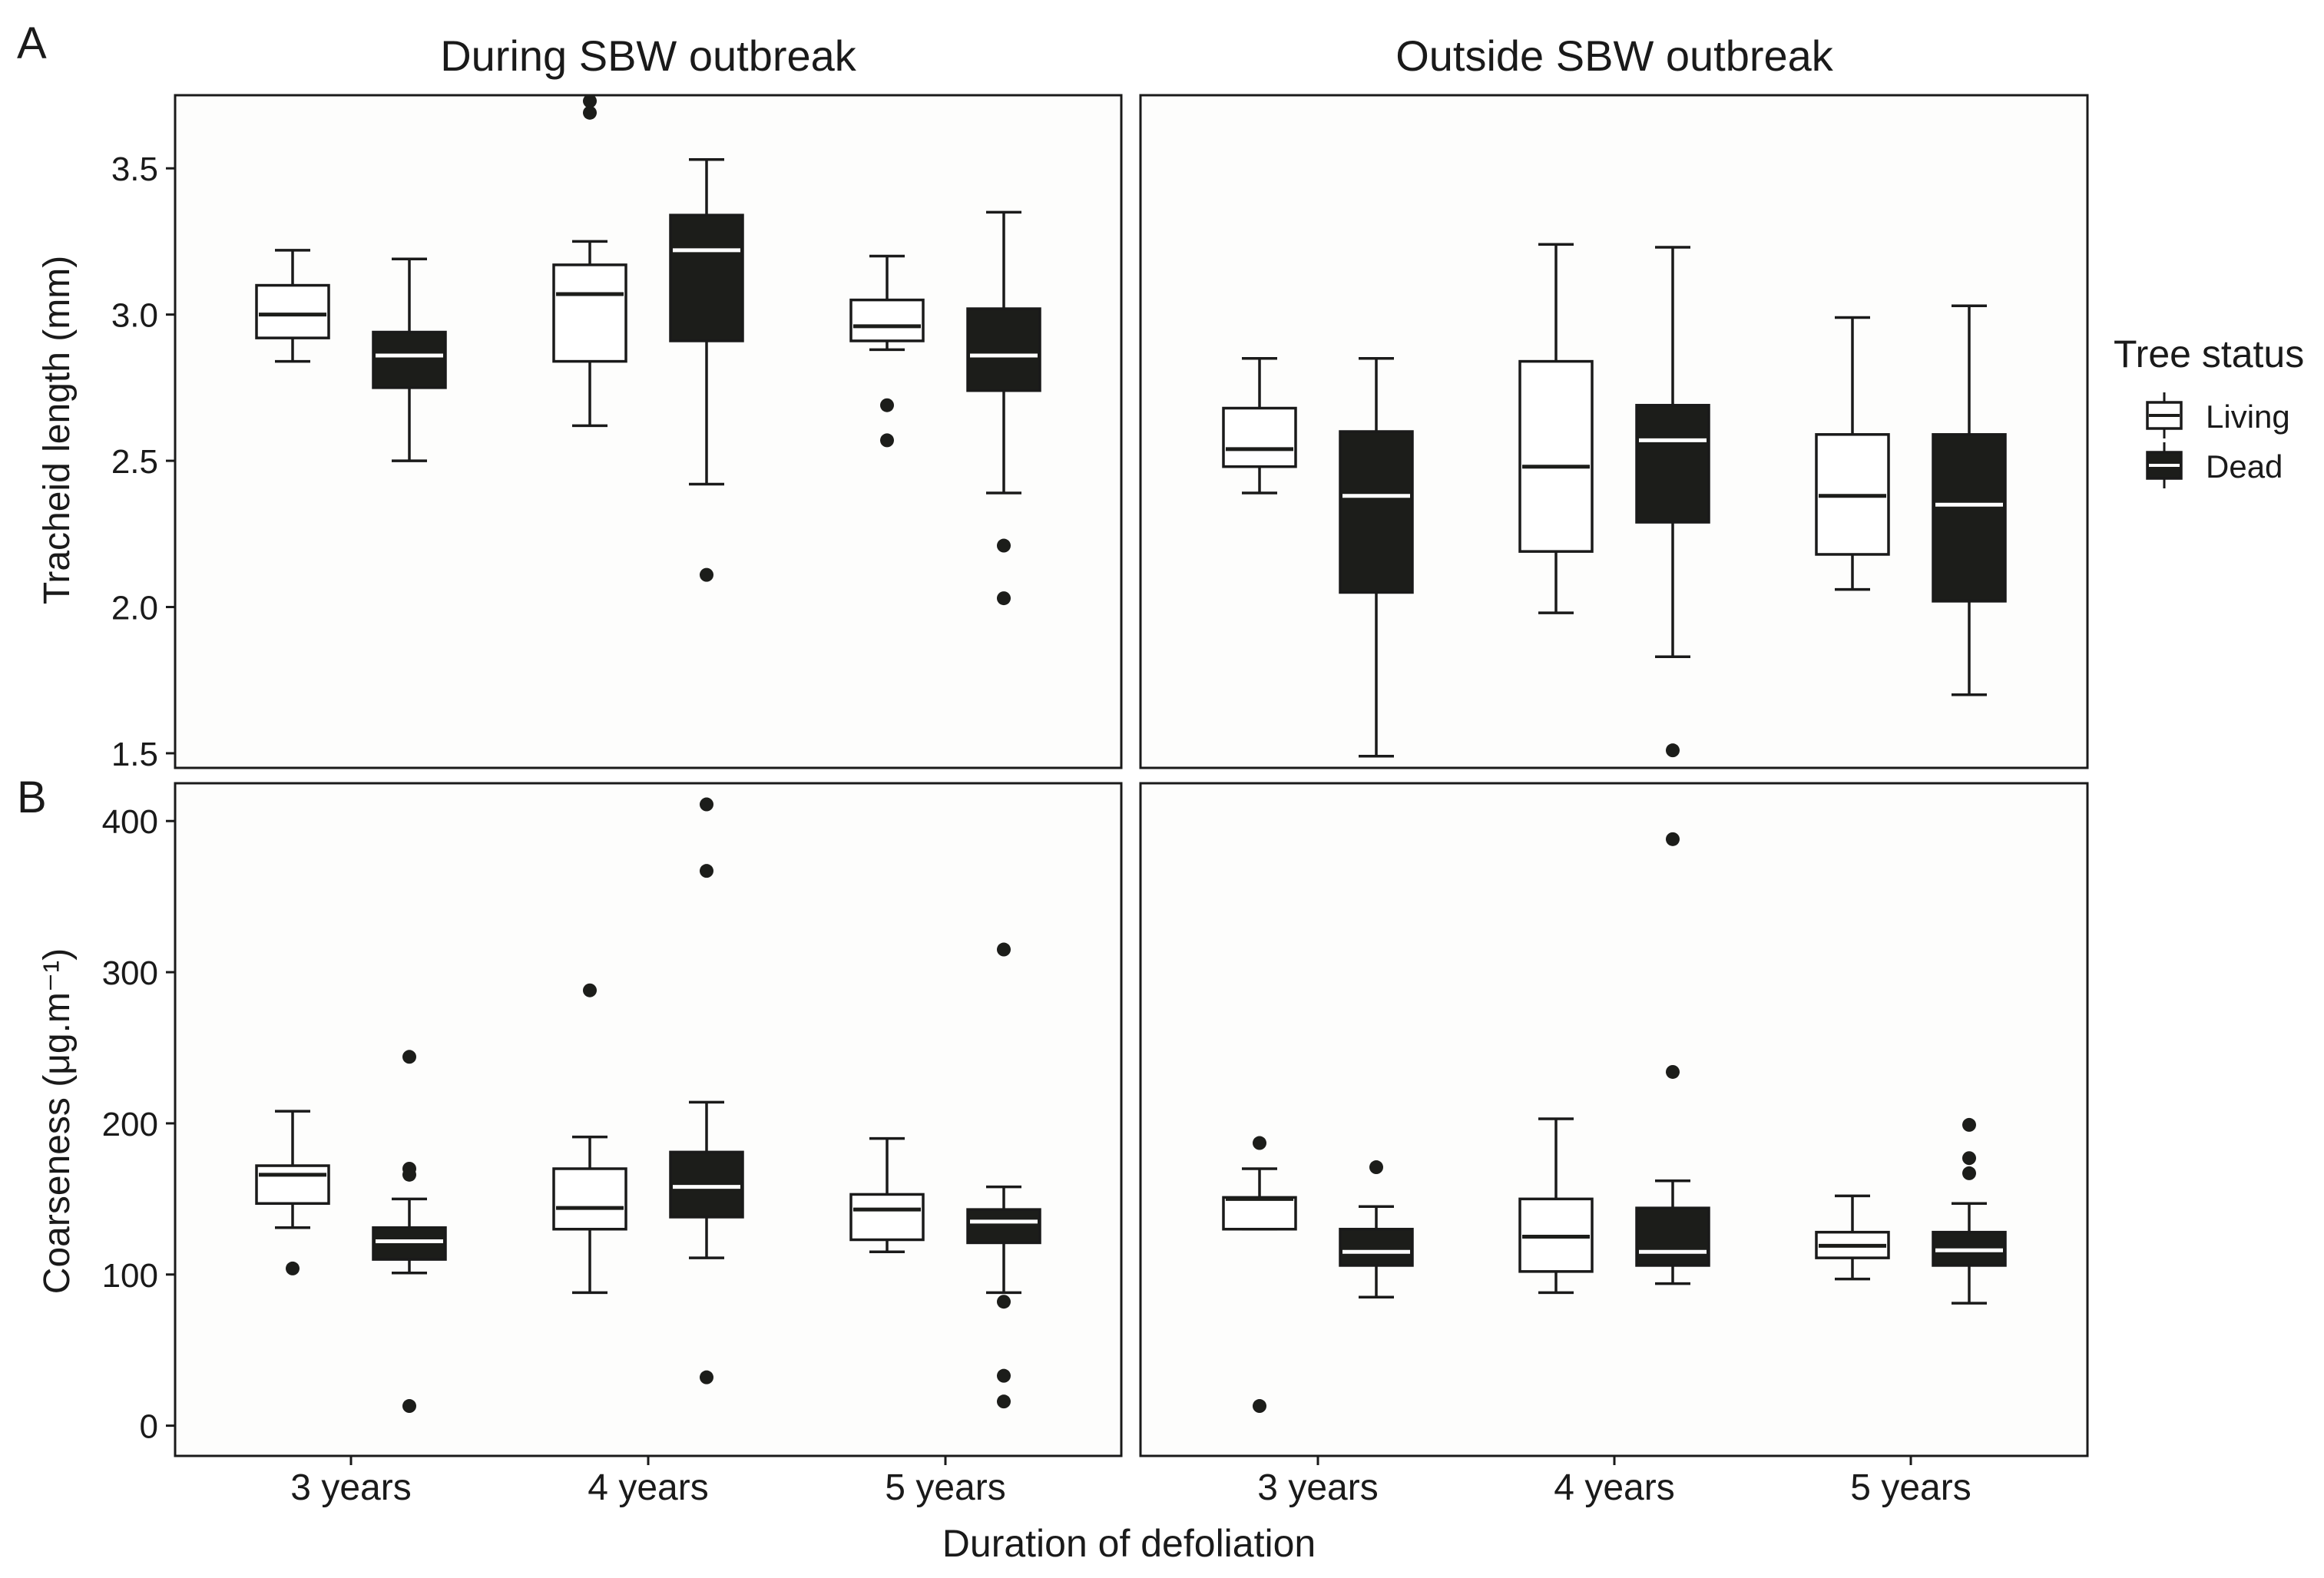  I want to click on x-tick-label: 4 years, so click(648, 1487).